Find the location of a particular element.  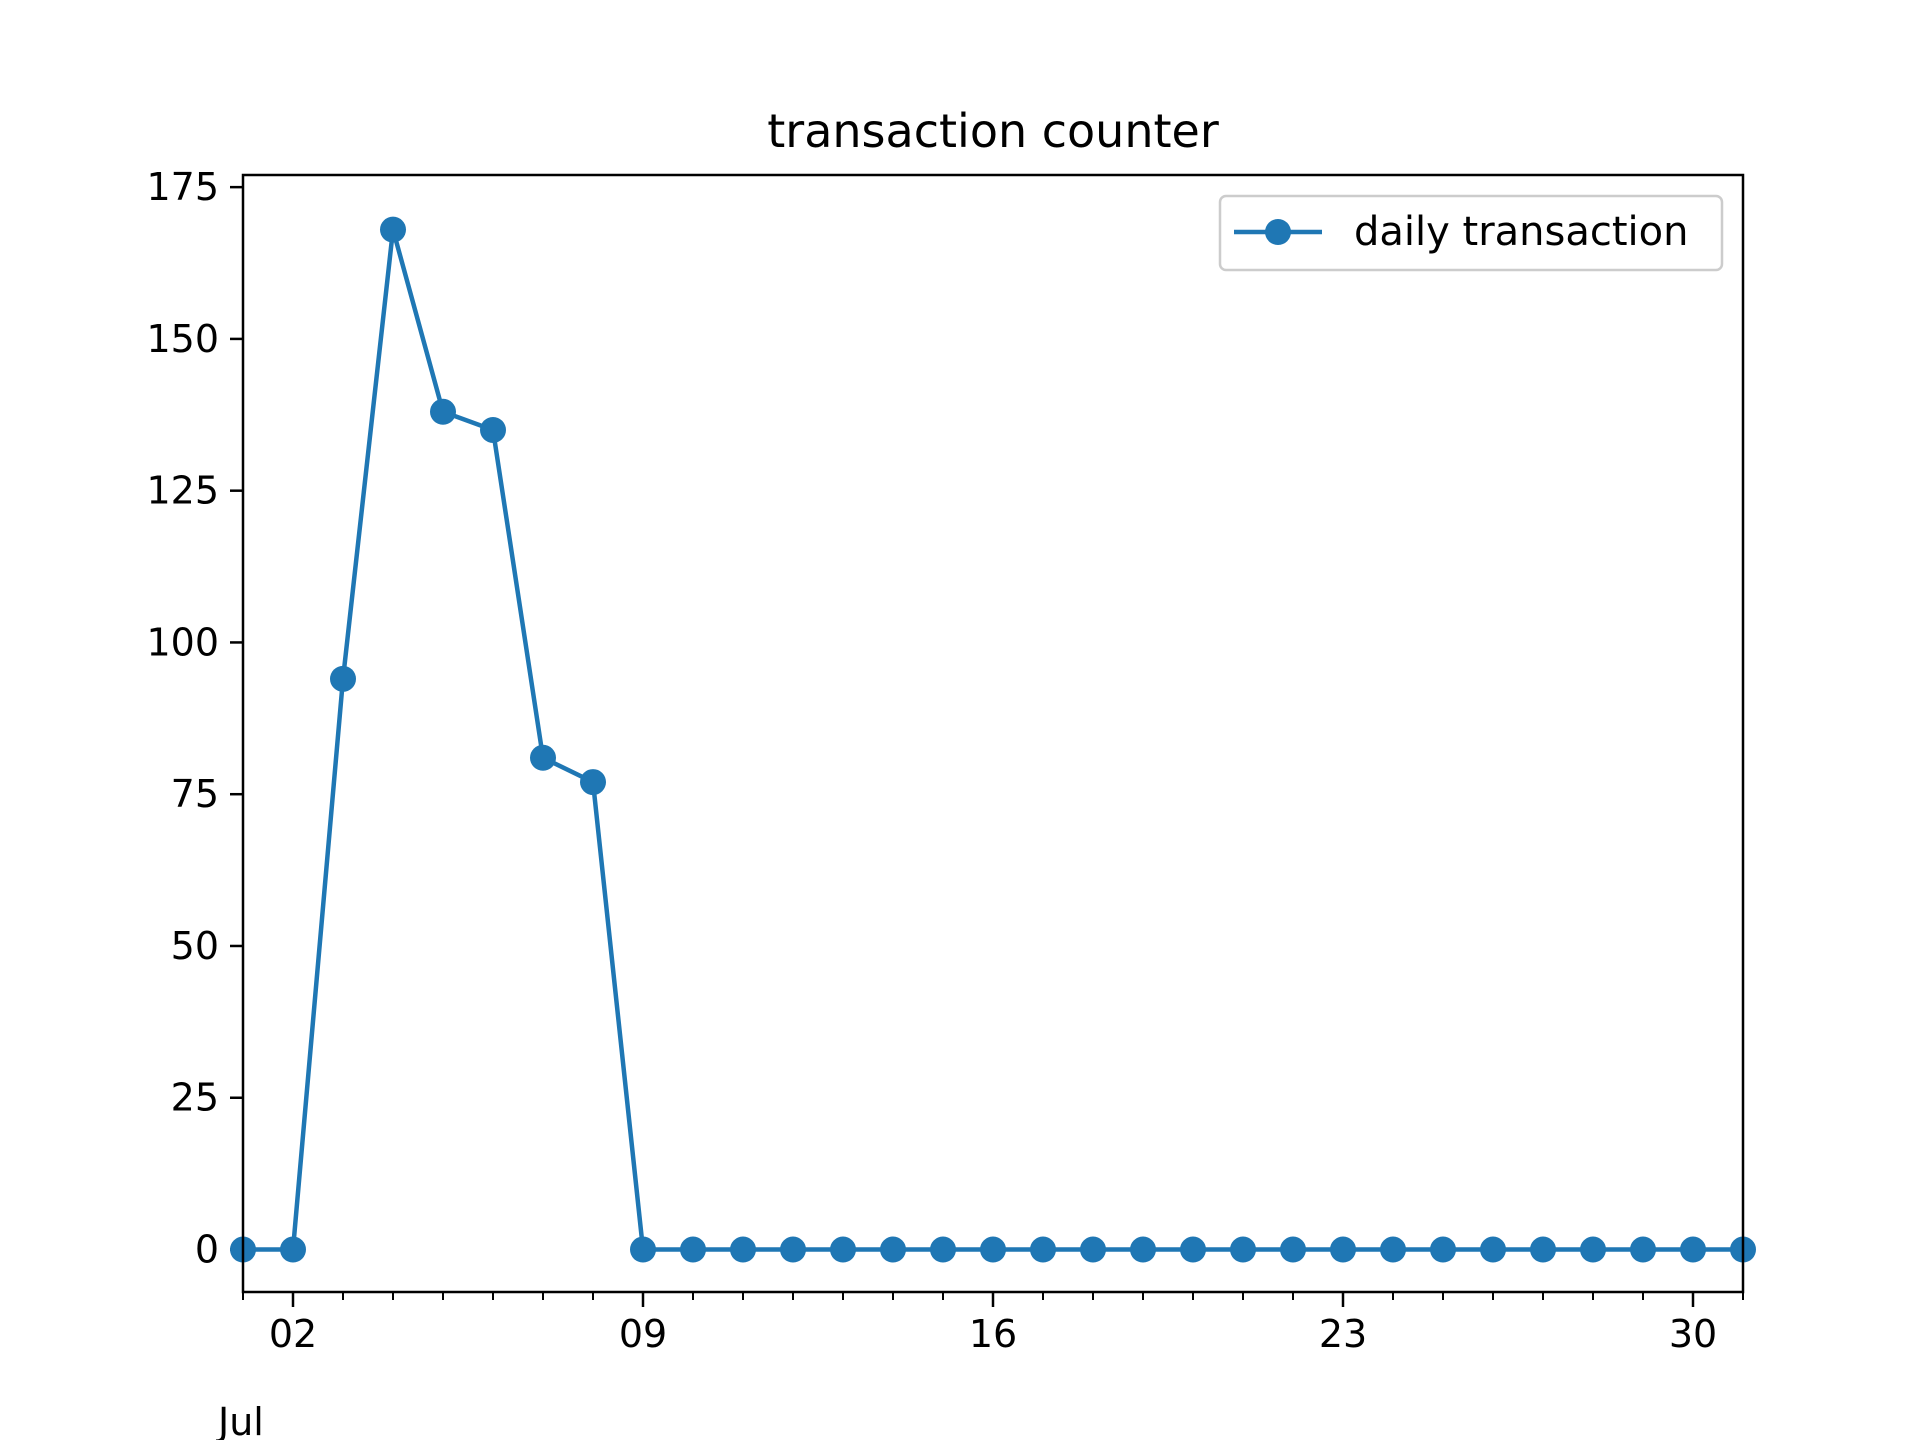

y-tick-label: 125 is located at coordinates (182, 491).